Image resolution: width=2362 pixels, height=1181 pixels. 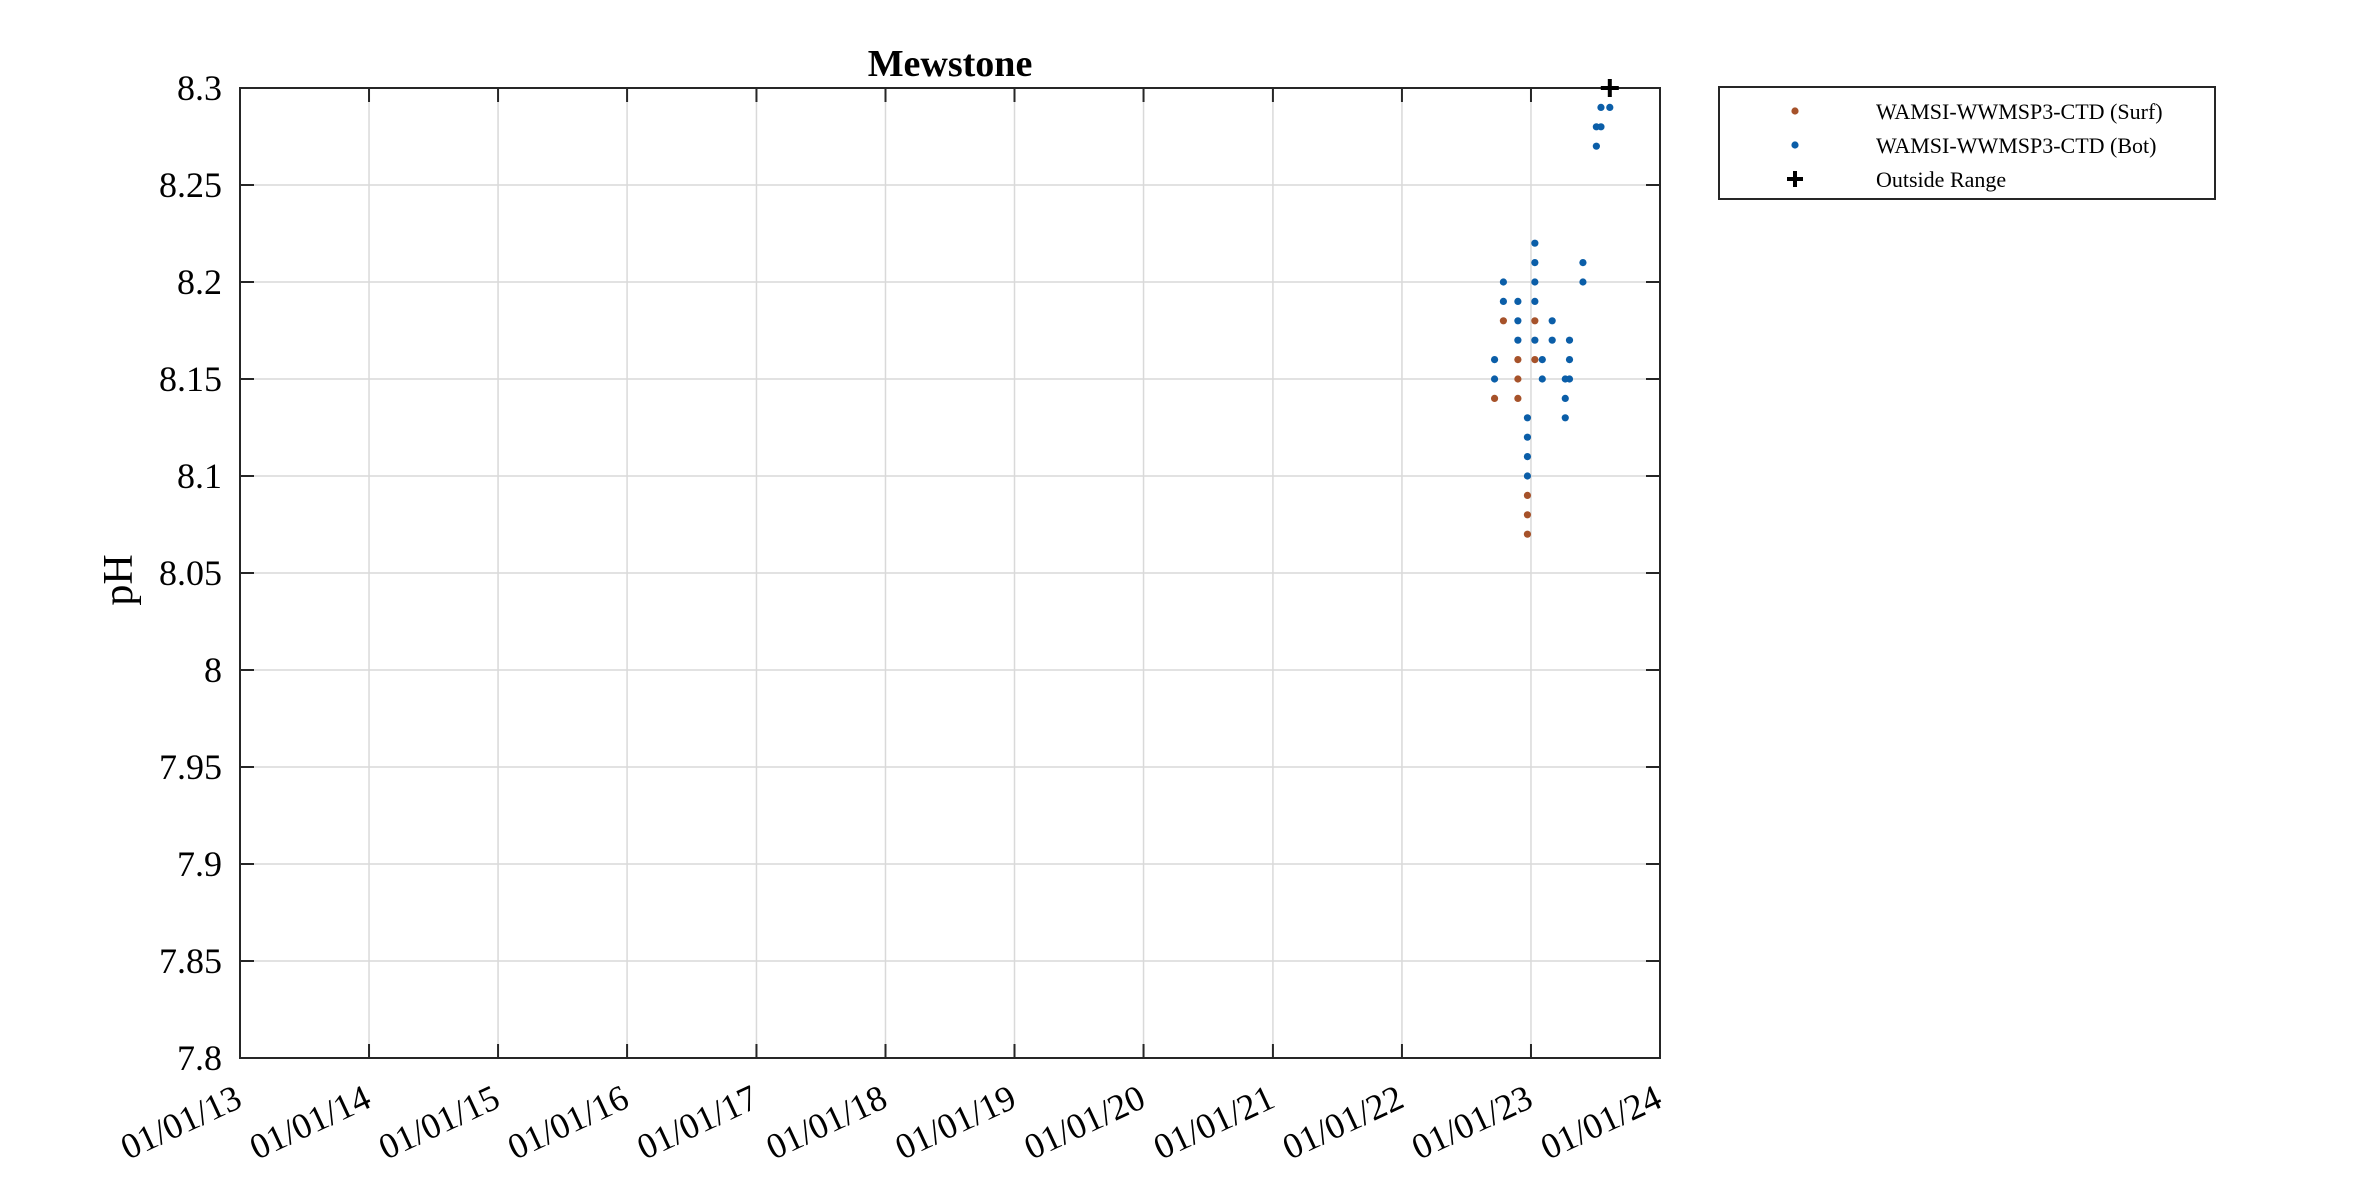 I want to click on legend-label: WAMSI-WWMSP3-CTD (Bot), so click(x=2016, y=145).